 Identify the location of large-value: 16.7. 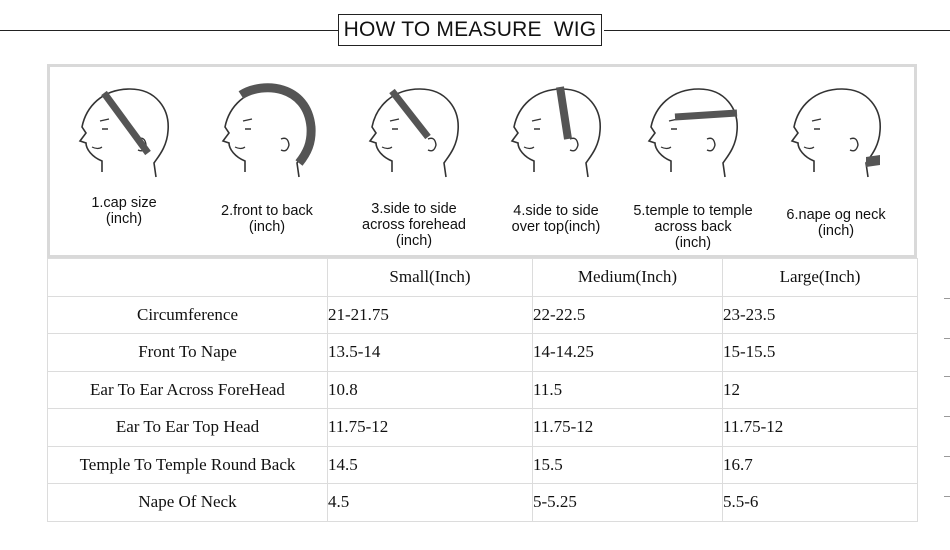
(820, 464).